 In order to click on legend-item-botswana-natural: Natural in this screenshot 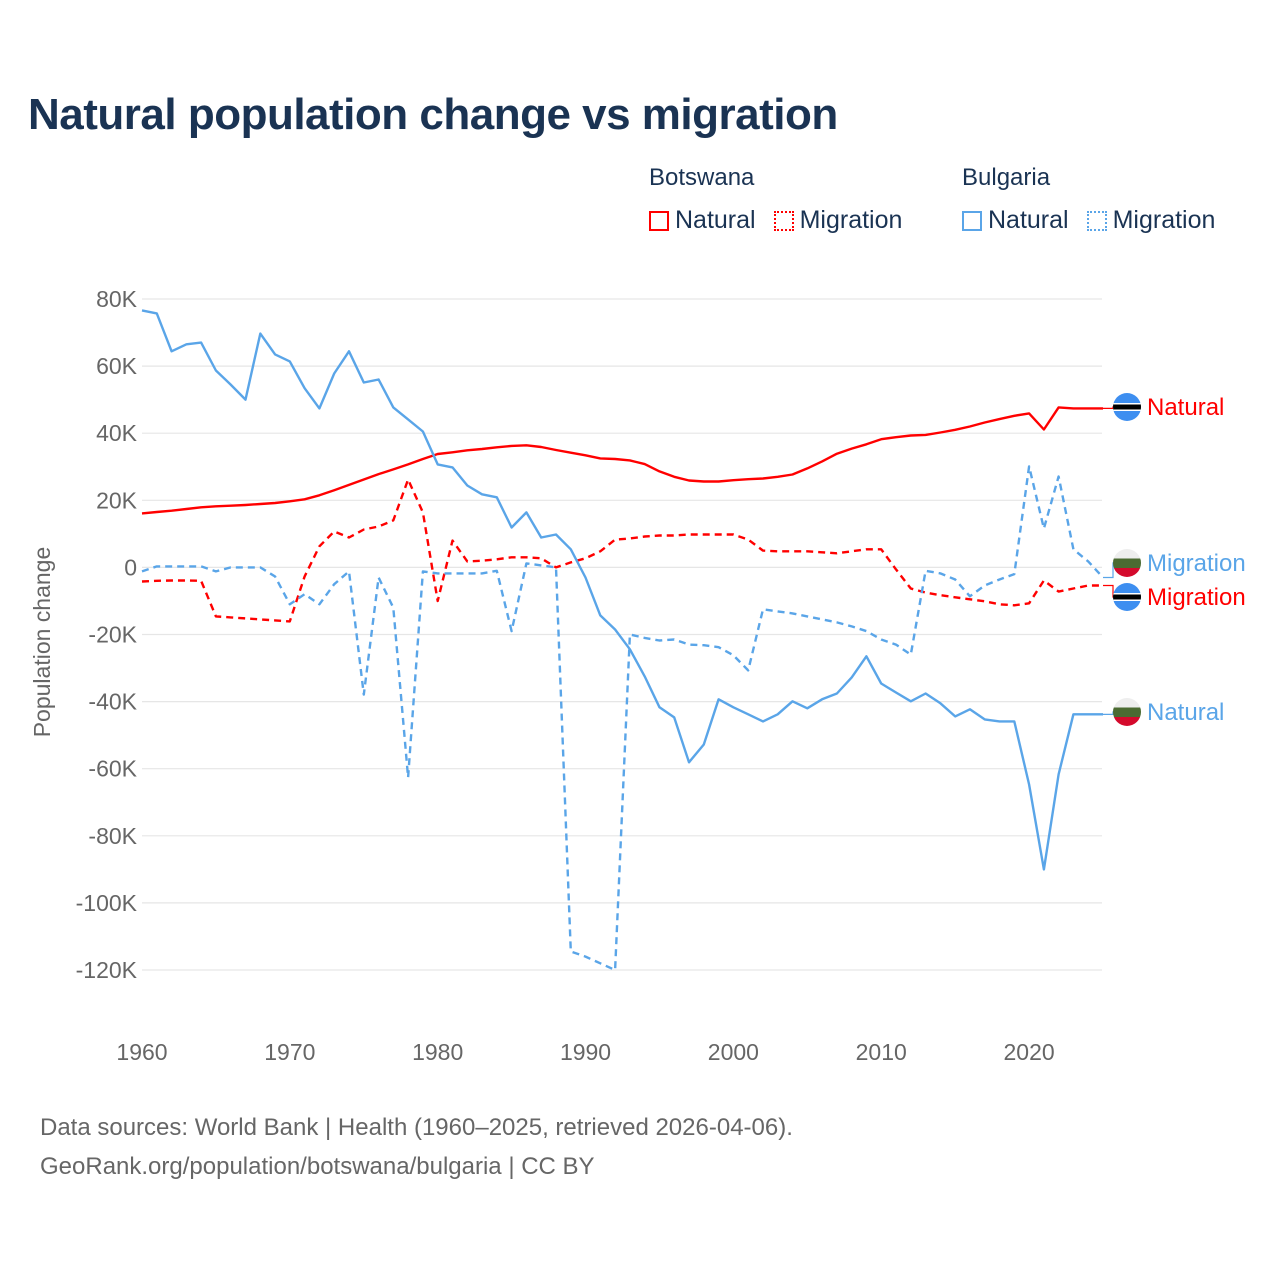, I will do `click(702, 220)`.